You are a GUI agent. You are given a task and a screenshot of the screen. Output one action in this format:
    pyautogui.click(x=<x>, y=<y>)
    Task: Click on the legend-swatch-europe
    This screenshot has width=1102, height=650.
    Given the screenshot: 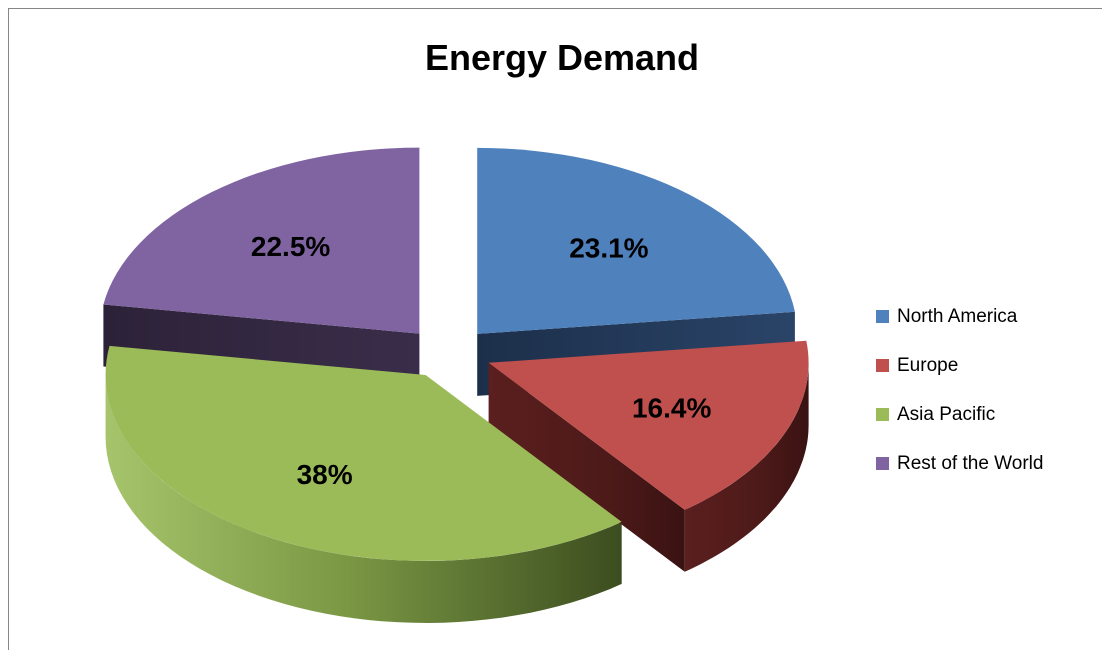 What is the action you would take?
    pyautogui.click(x=882, y=365)
    